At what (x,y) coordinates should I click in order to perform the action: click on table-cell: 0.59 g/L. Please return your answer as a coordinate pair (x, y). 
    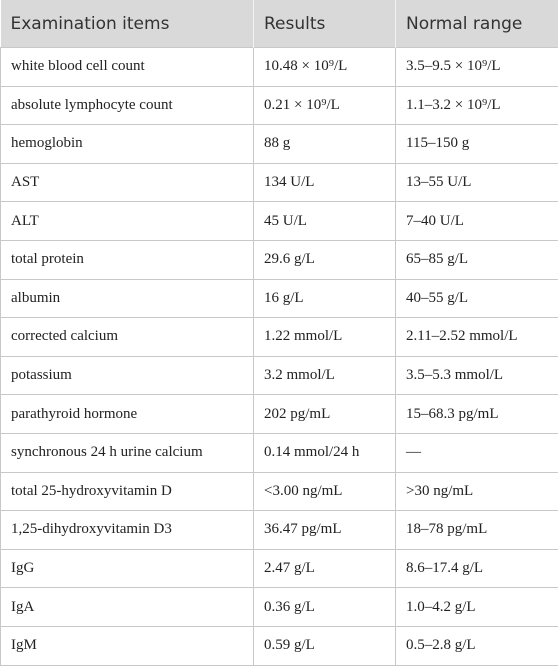
    Looking at the image, I should click on (324, 645).